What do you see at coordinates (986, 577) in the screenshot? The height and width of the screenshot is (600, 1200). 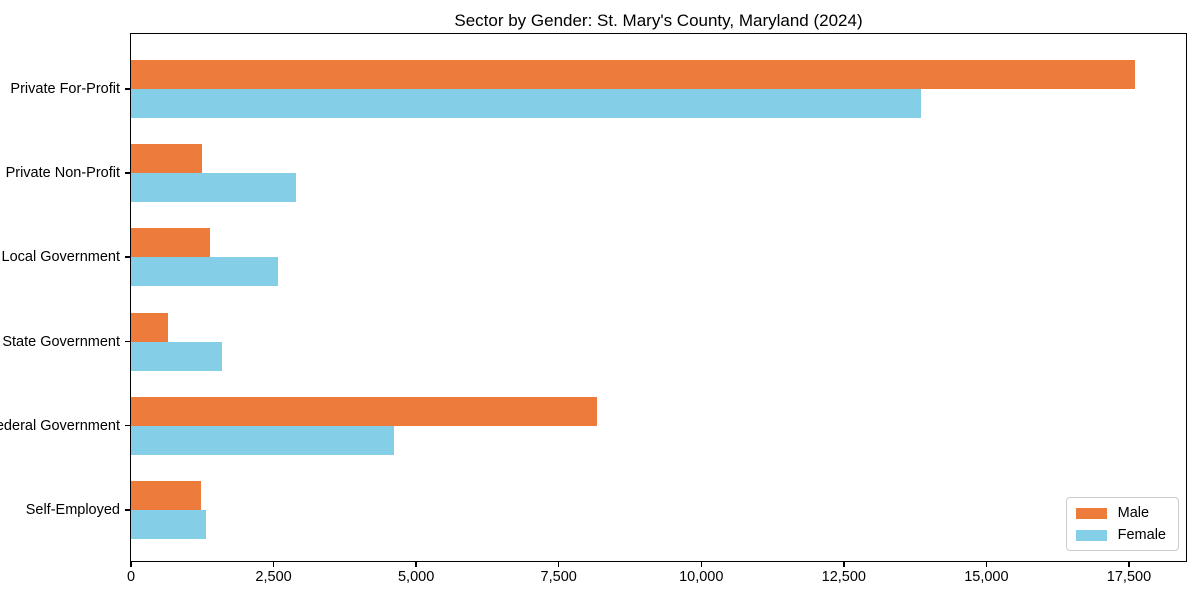 I see `x-tick-label-6: 15,000` at bounding box center [986, 577].